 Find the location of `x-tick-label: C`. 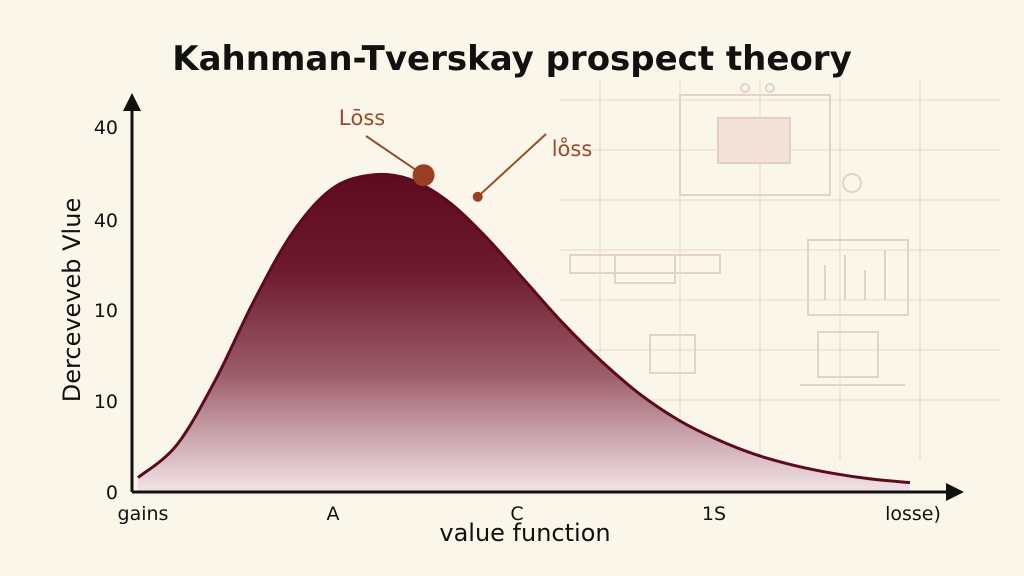

x-tick-label: C is located at coordinates (516, 514).